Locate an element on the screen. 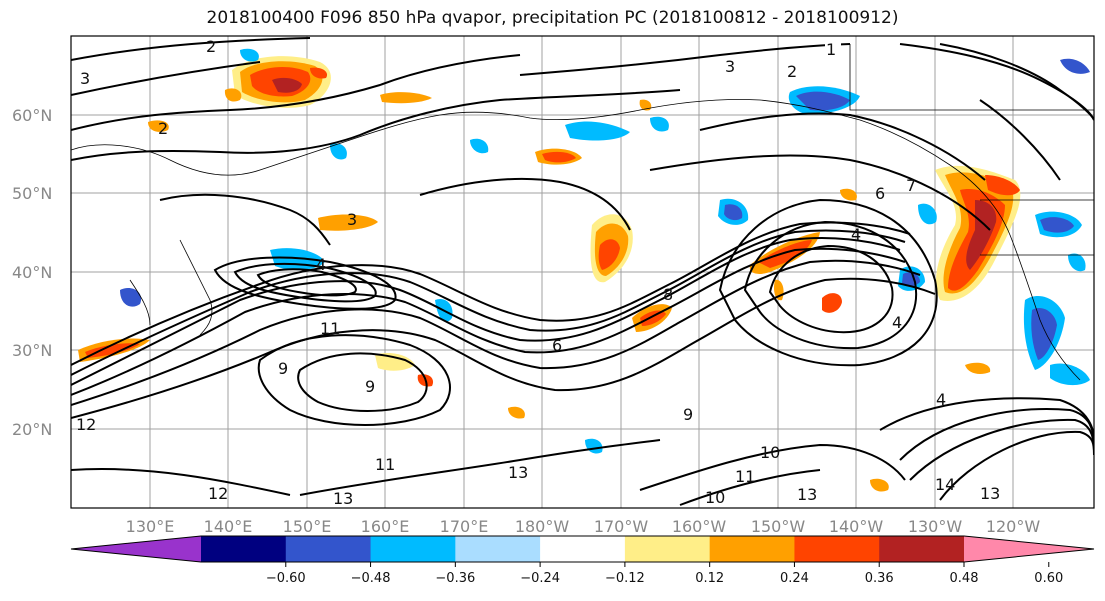 This screenshot has height=601, width=1105. colorbar-tick-label: −0.48 is located at coordinates (371, 578).